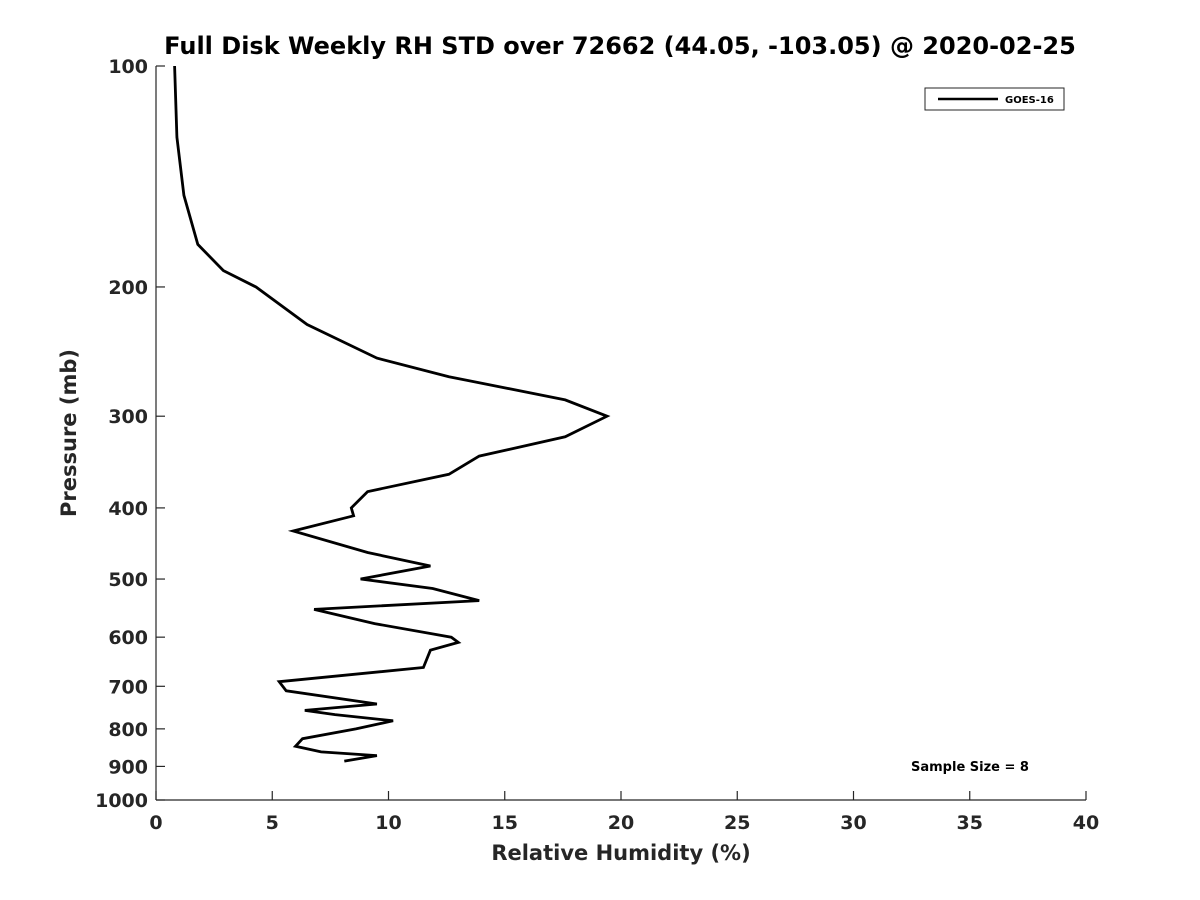  Describe the element at coordinates (621, 823) in the screenshot. I see `x-tick-label: 20` at that location.